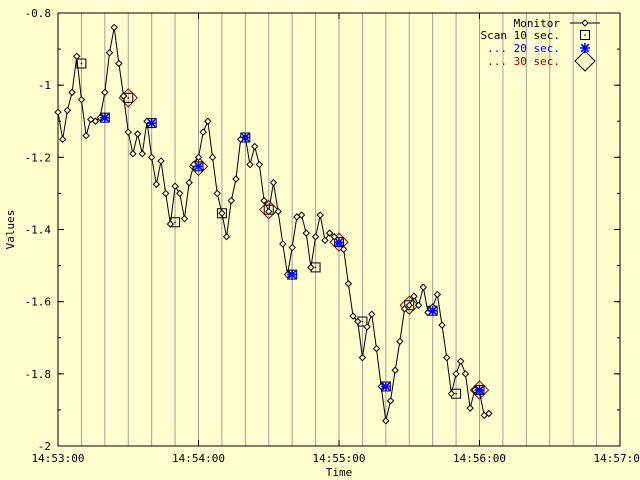 The image size is (640, 480). What do you see at coordinates (10, 230) in the screenshot?
I see `y-axis-label: Values` at bounding box center [10, 230].